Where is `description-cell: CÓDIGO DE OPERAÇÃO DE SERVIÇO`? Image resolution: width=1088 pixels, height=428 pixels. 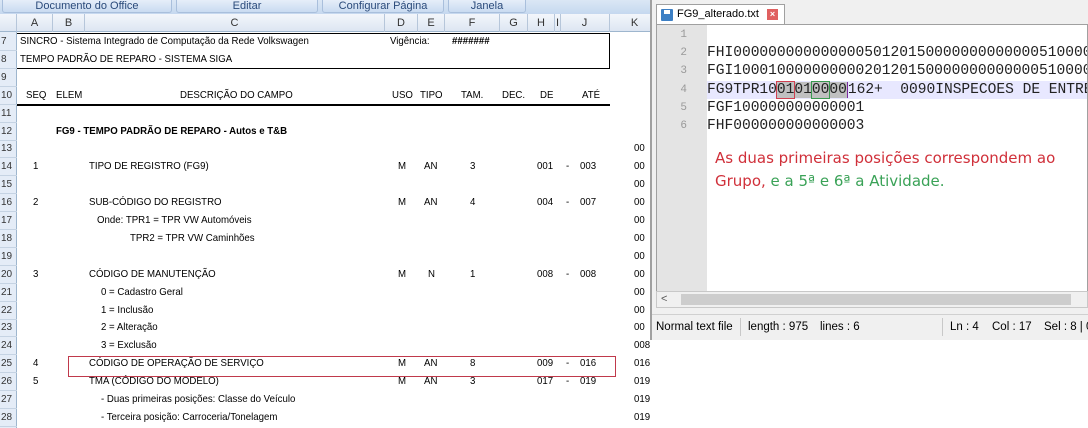
description-cell: CÓDIGO DE OPERAÇÃO DE SERVIÇO is located at coordinates (176, 363).